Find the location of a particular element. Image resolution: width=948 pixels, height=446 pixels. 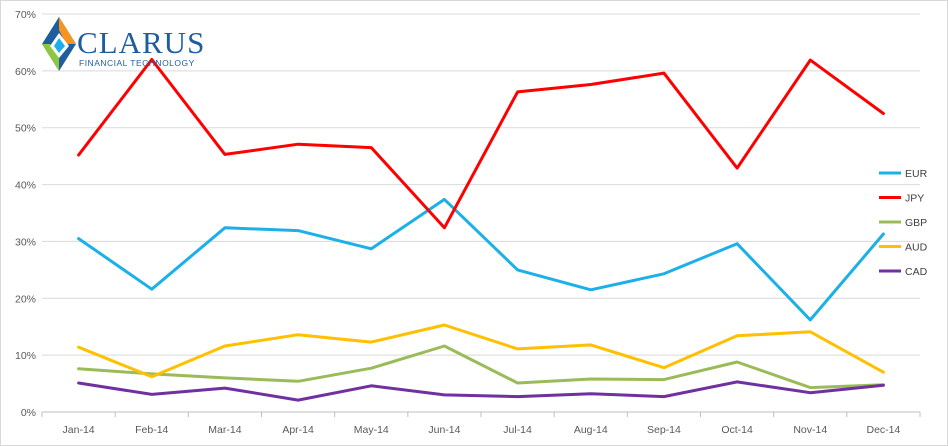

y-tick-label: 70% is located at coordinates (25, 15).